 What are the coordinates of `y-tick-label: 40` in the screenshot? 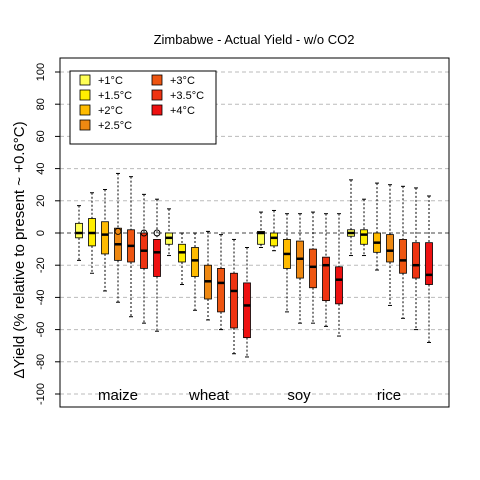 It's located at (41, 168).